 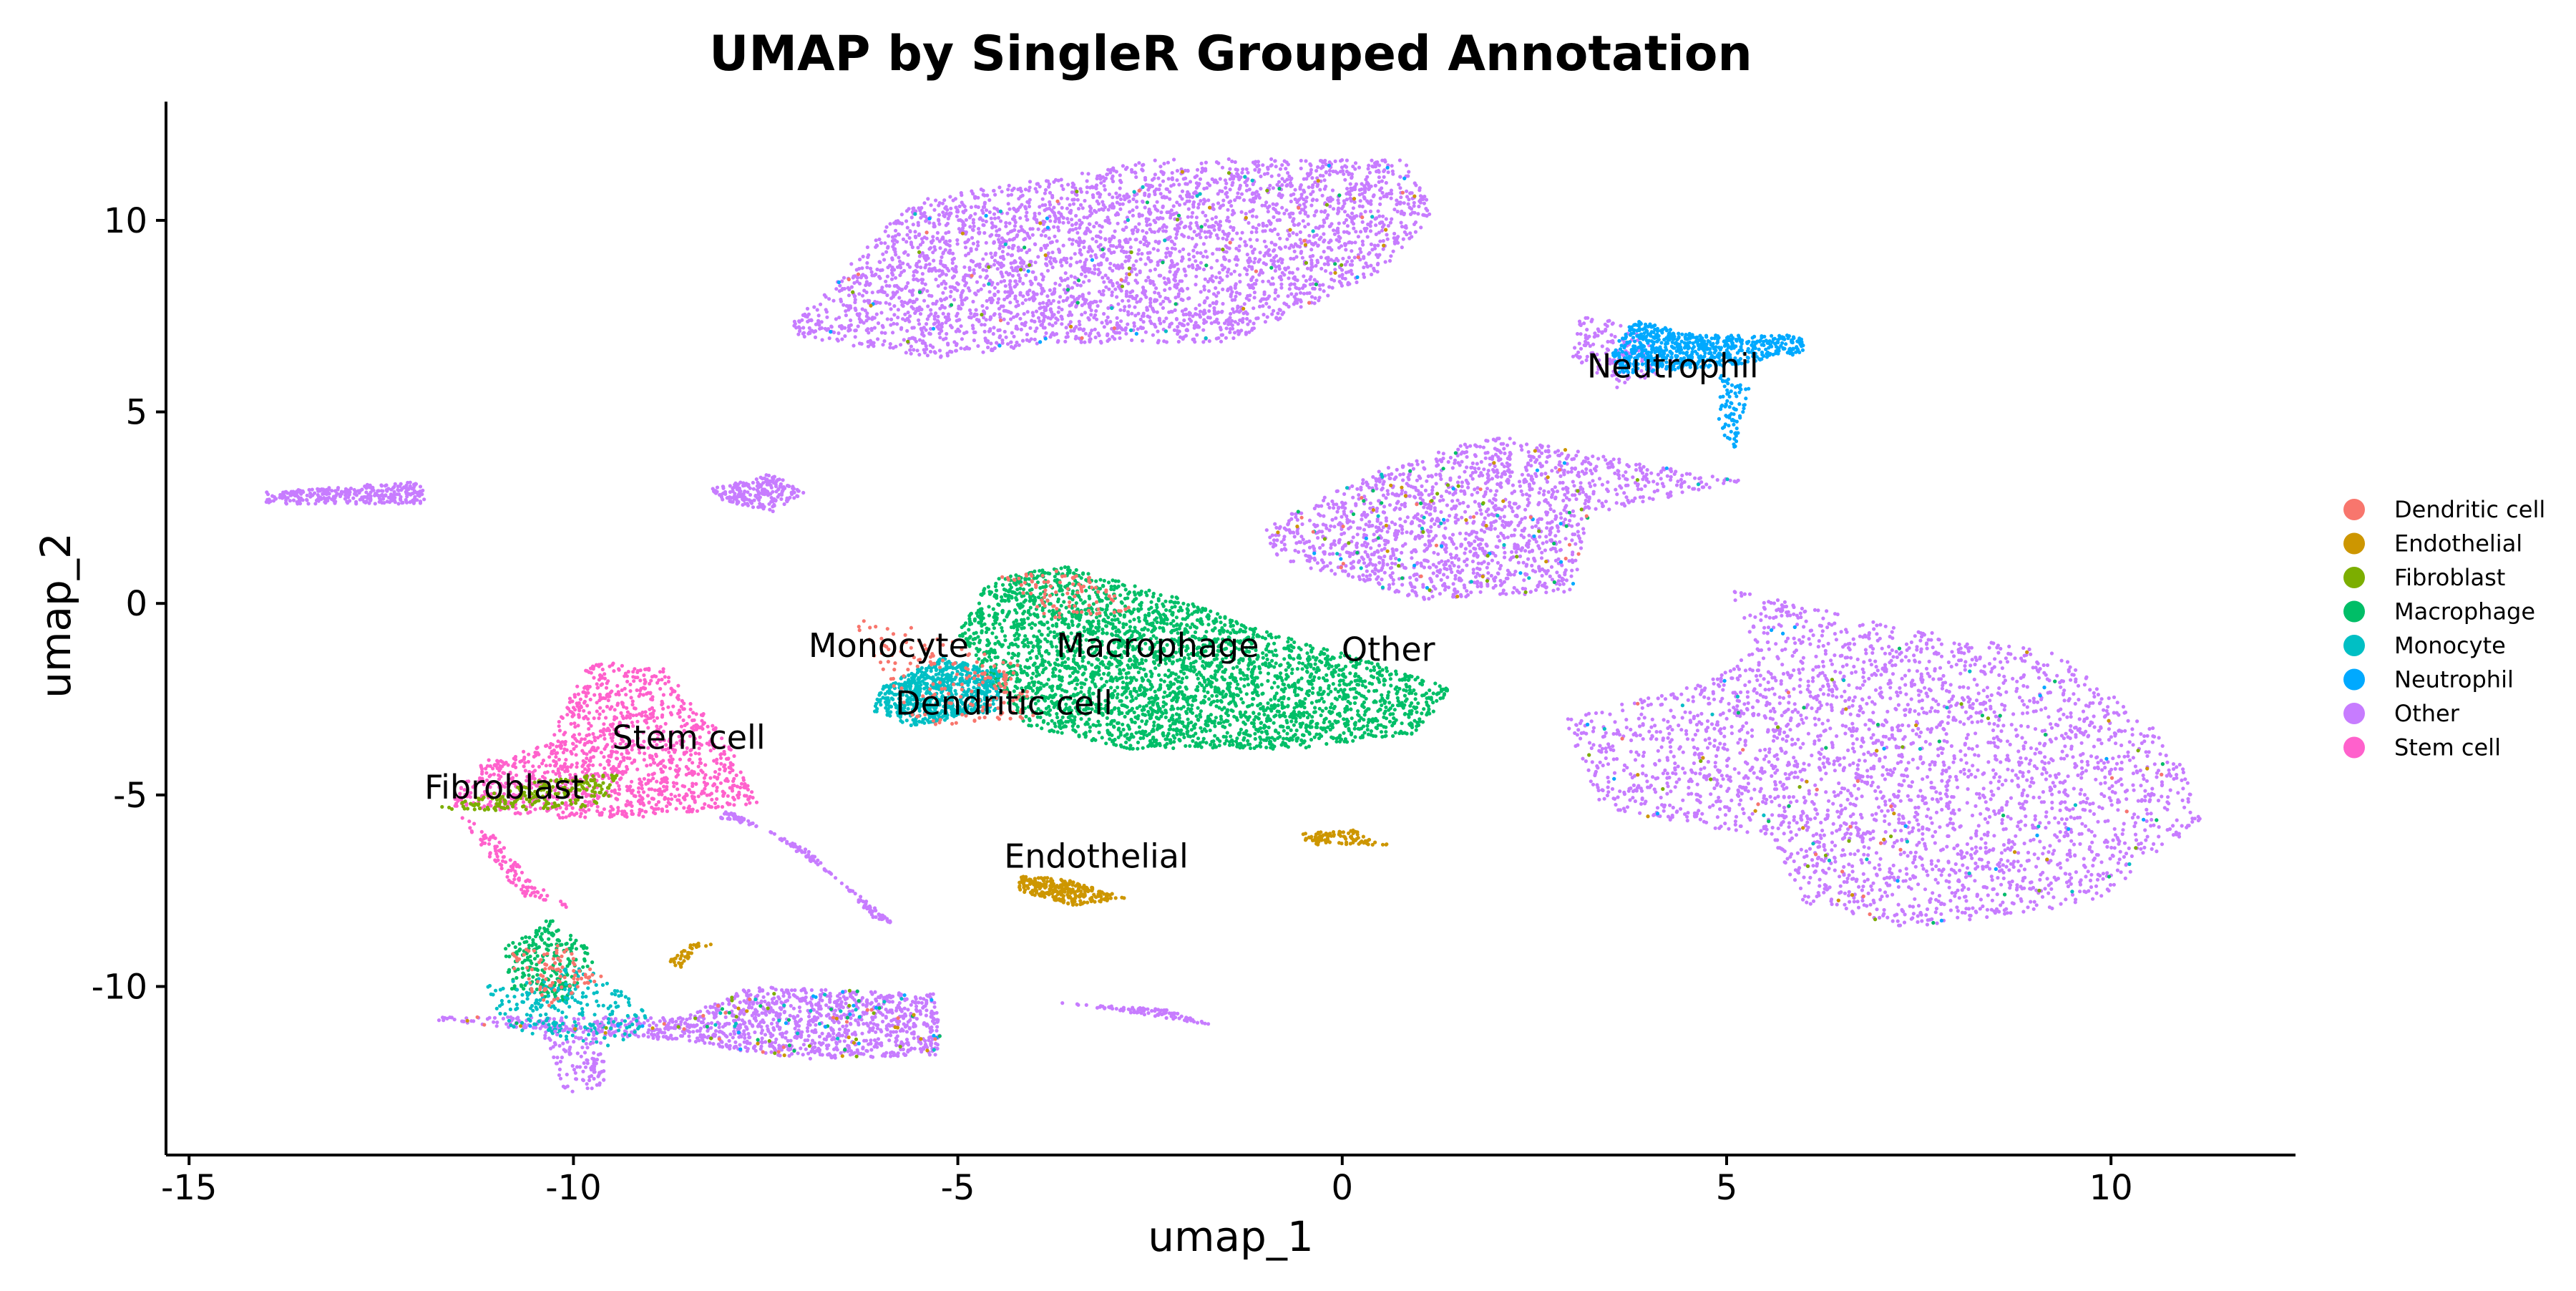 What do you see at coordinates (689, 737) in the screenshot?
I see `cluster-label: Stem cell` at bounding box center [689, 737].